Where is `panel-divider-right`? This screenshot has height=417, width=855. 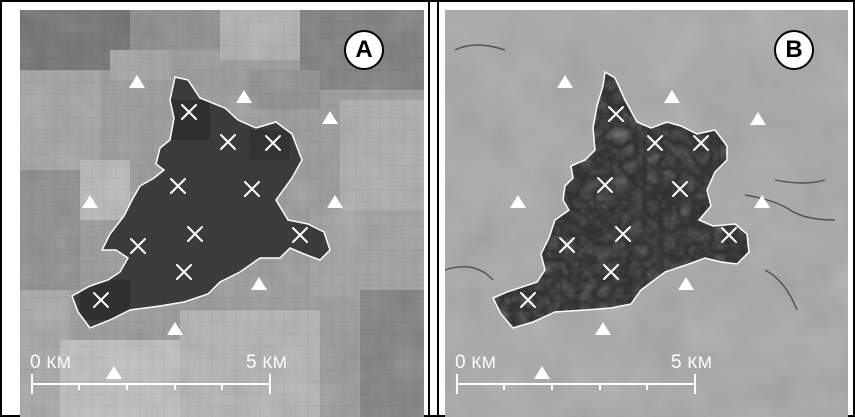 panel-divider-right is located at coordinates (438, 208).